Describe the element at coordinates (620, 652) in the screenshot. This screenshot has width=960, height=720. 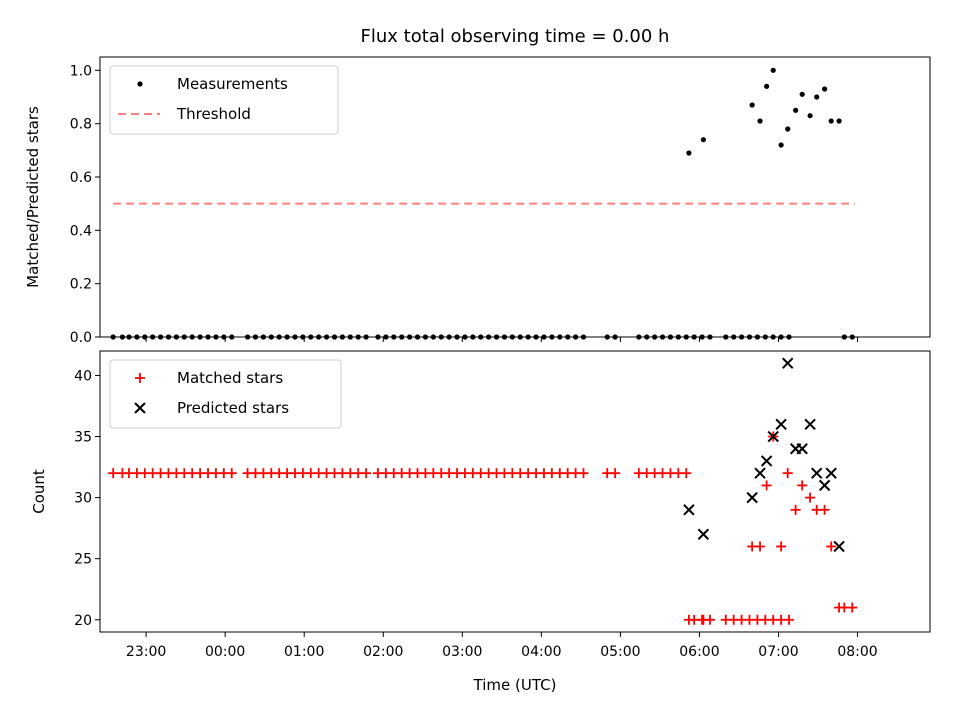
I see `x-tick-label: 05:00` at that location.